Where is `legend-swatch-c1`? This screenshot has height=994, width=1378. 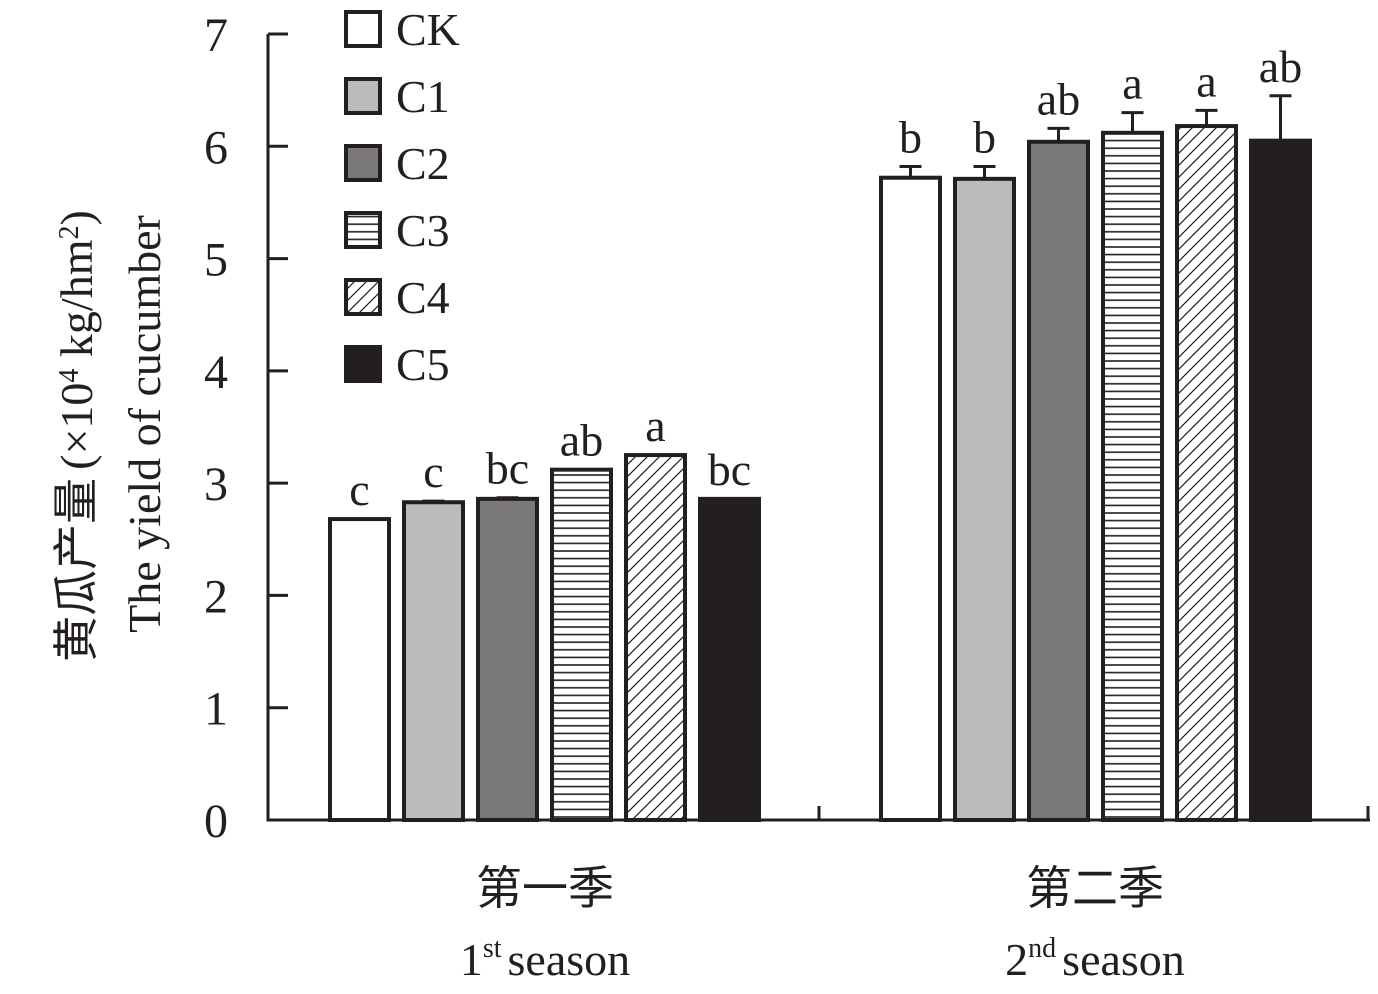
legend-swatch-c1 is located at coordinates (363, 96).